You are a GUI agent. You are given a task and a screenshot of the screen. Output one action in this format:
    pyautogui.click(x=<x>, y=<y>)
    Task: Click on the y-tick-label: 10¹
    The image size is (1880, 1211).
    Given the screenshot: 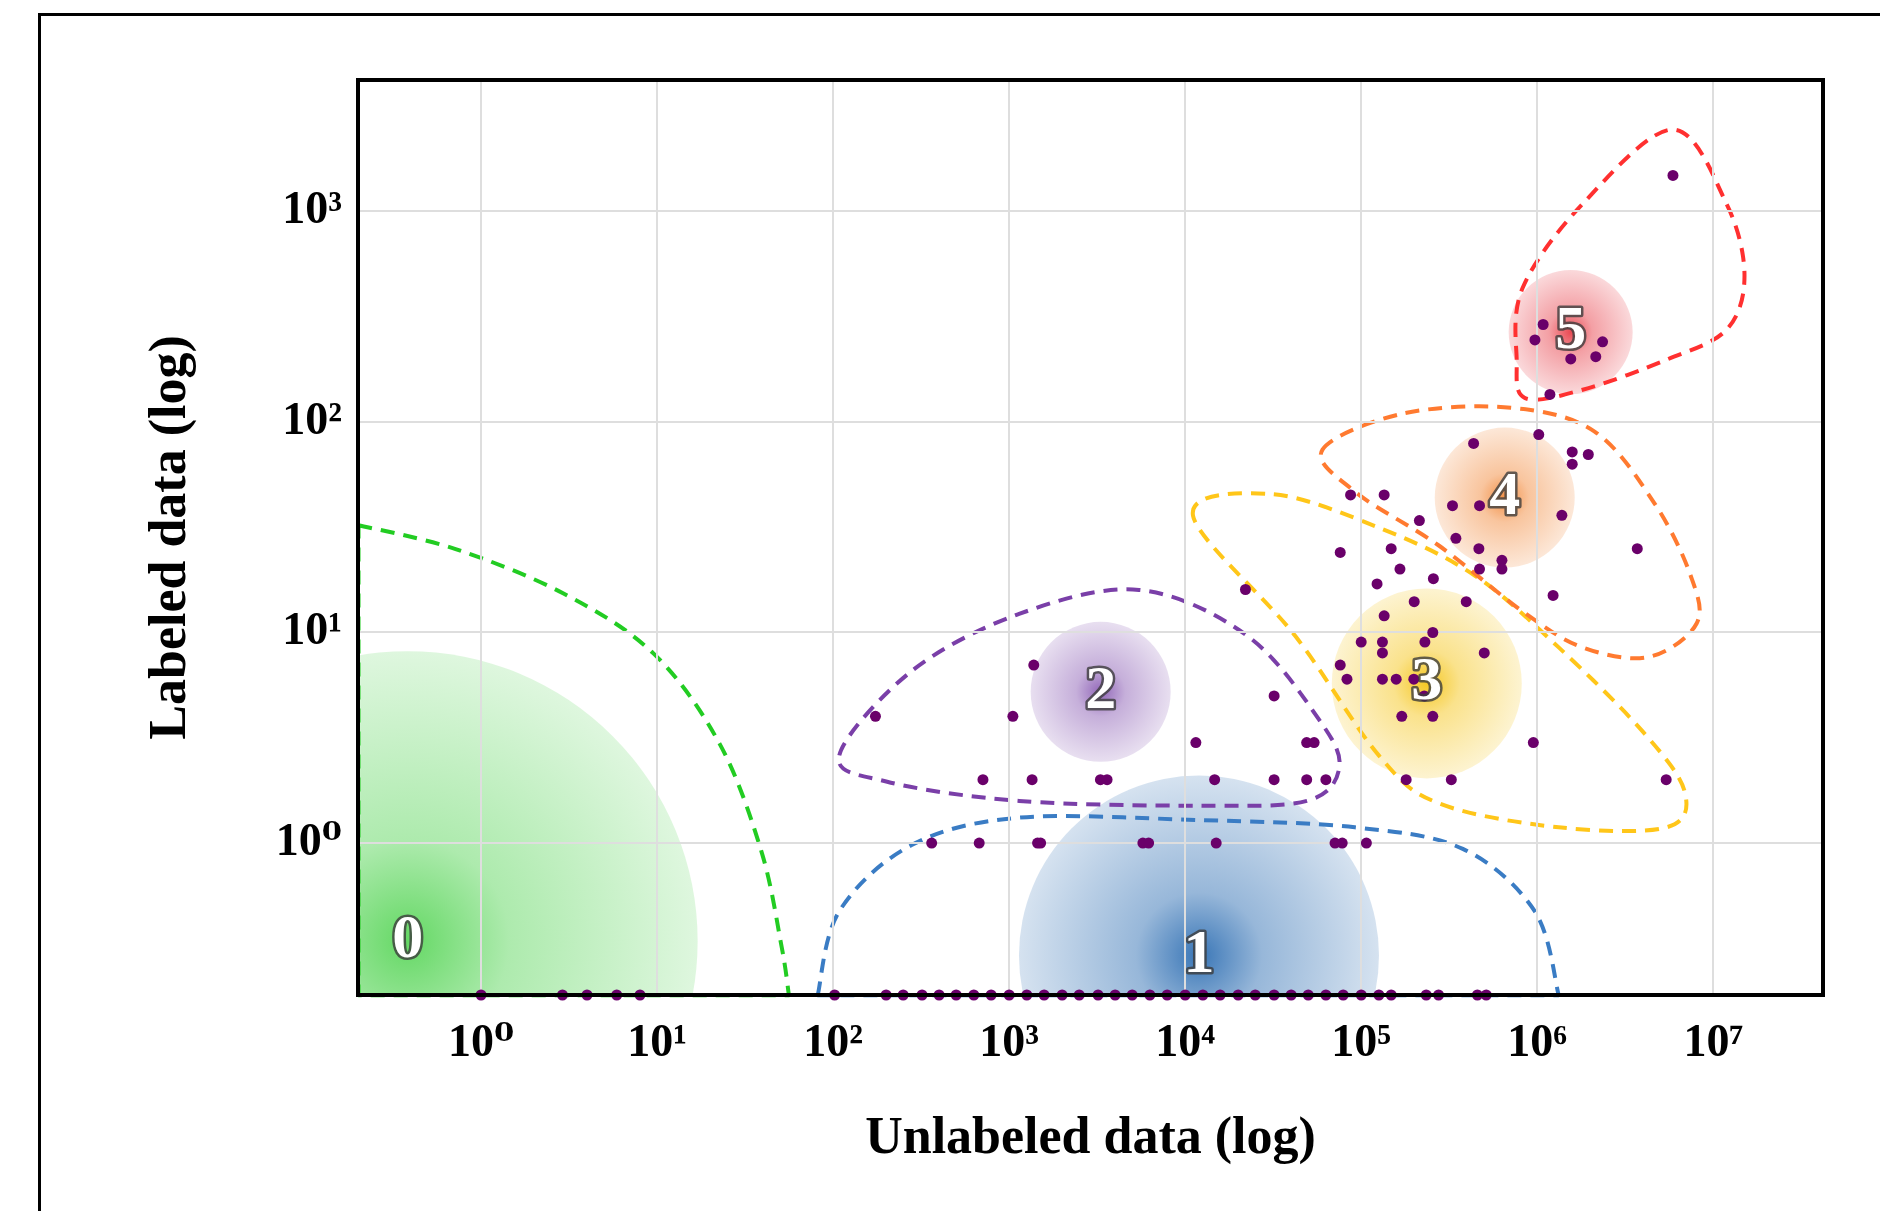 What is the action you would take?
    pyautogui.click(x=312, y=629)
    